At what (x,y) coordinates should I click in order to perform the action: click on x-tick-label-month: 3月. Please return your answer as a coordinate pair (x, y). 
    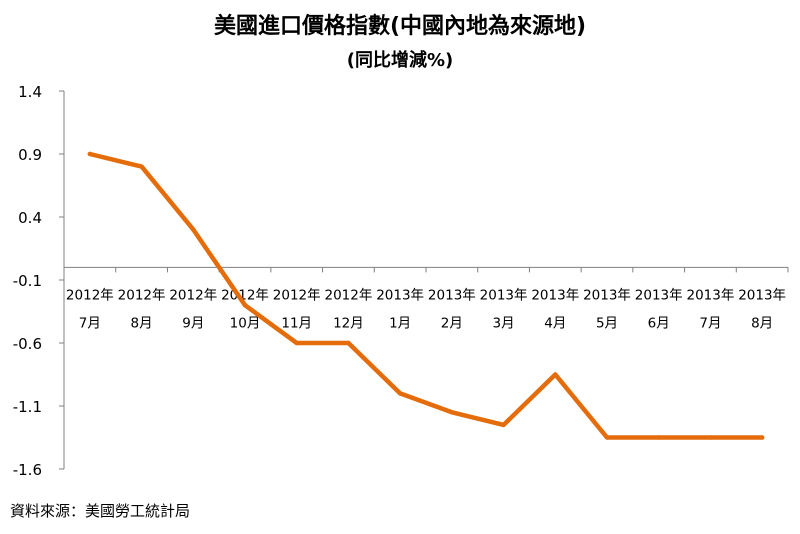
    Looking at the image, I should click on (504, 323).